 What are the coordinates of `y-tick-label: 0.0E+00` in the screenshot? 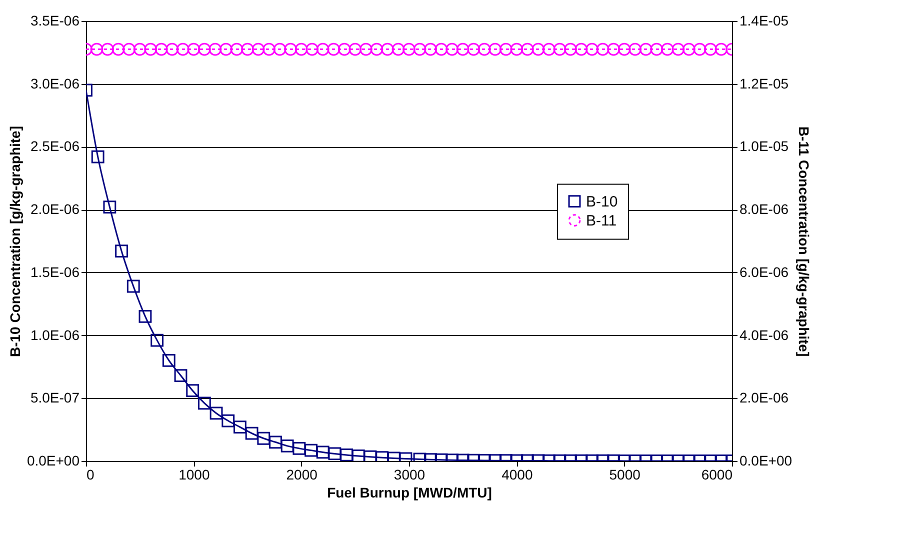 It's located at (53, 460).